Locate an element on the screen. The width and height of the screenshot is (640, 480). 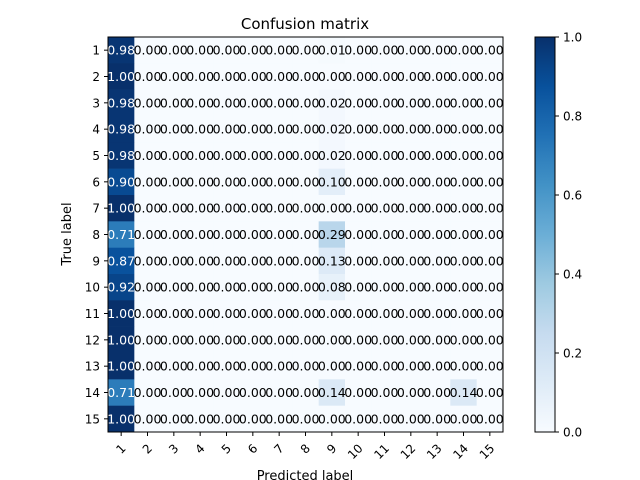
y-tick-label: 3 is located at coordinates (96, 103).